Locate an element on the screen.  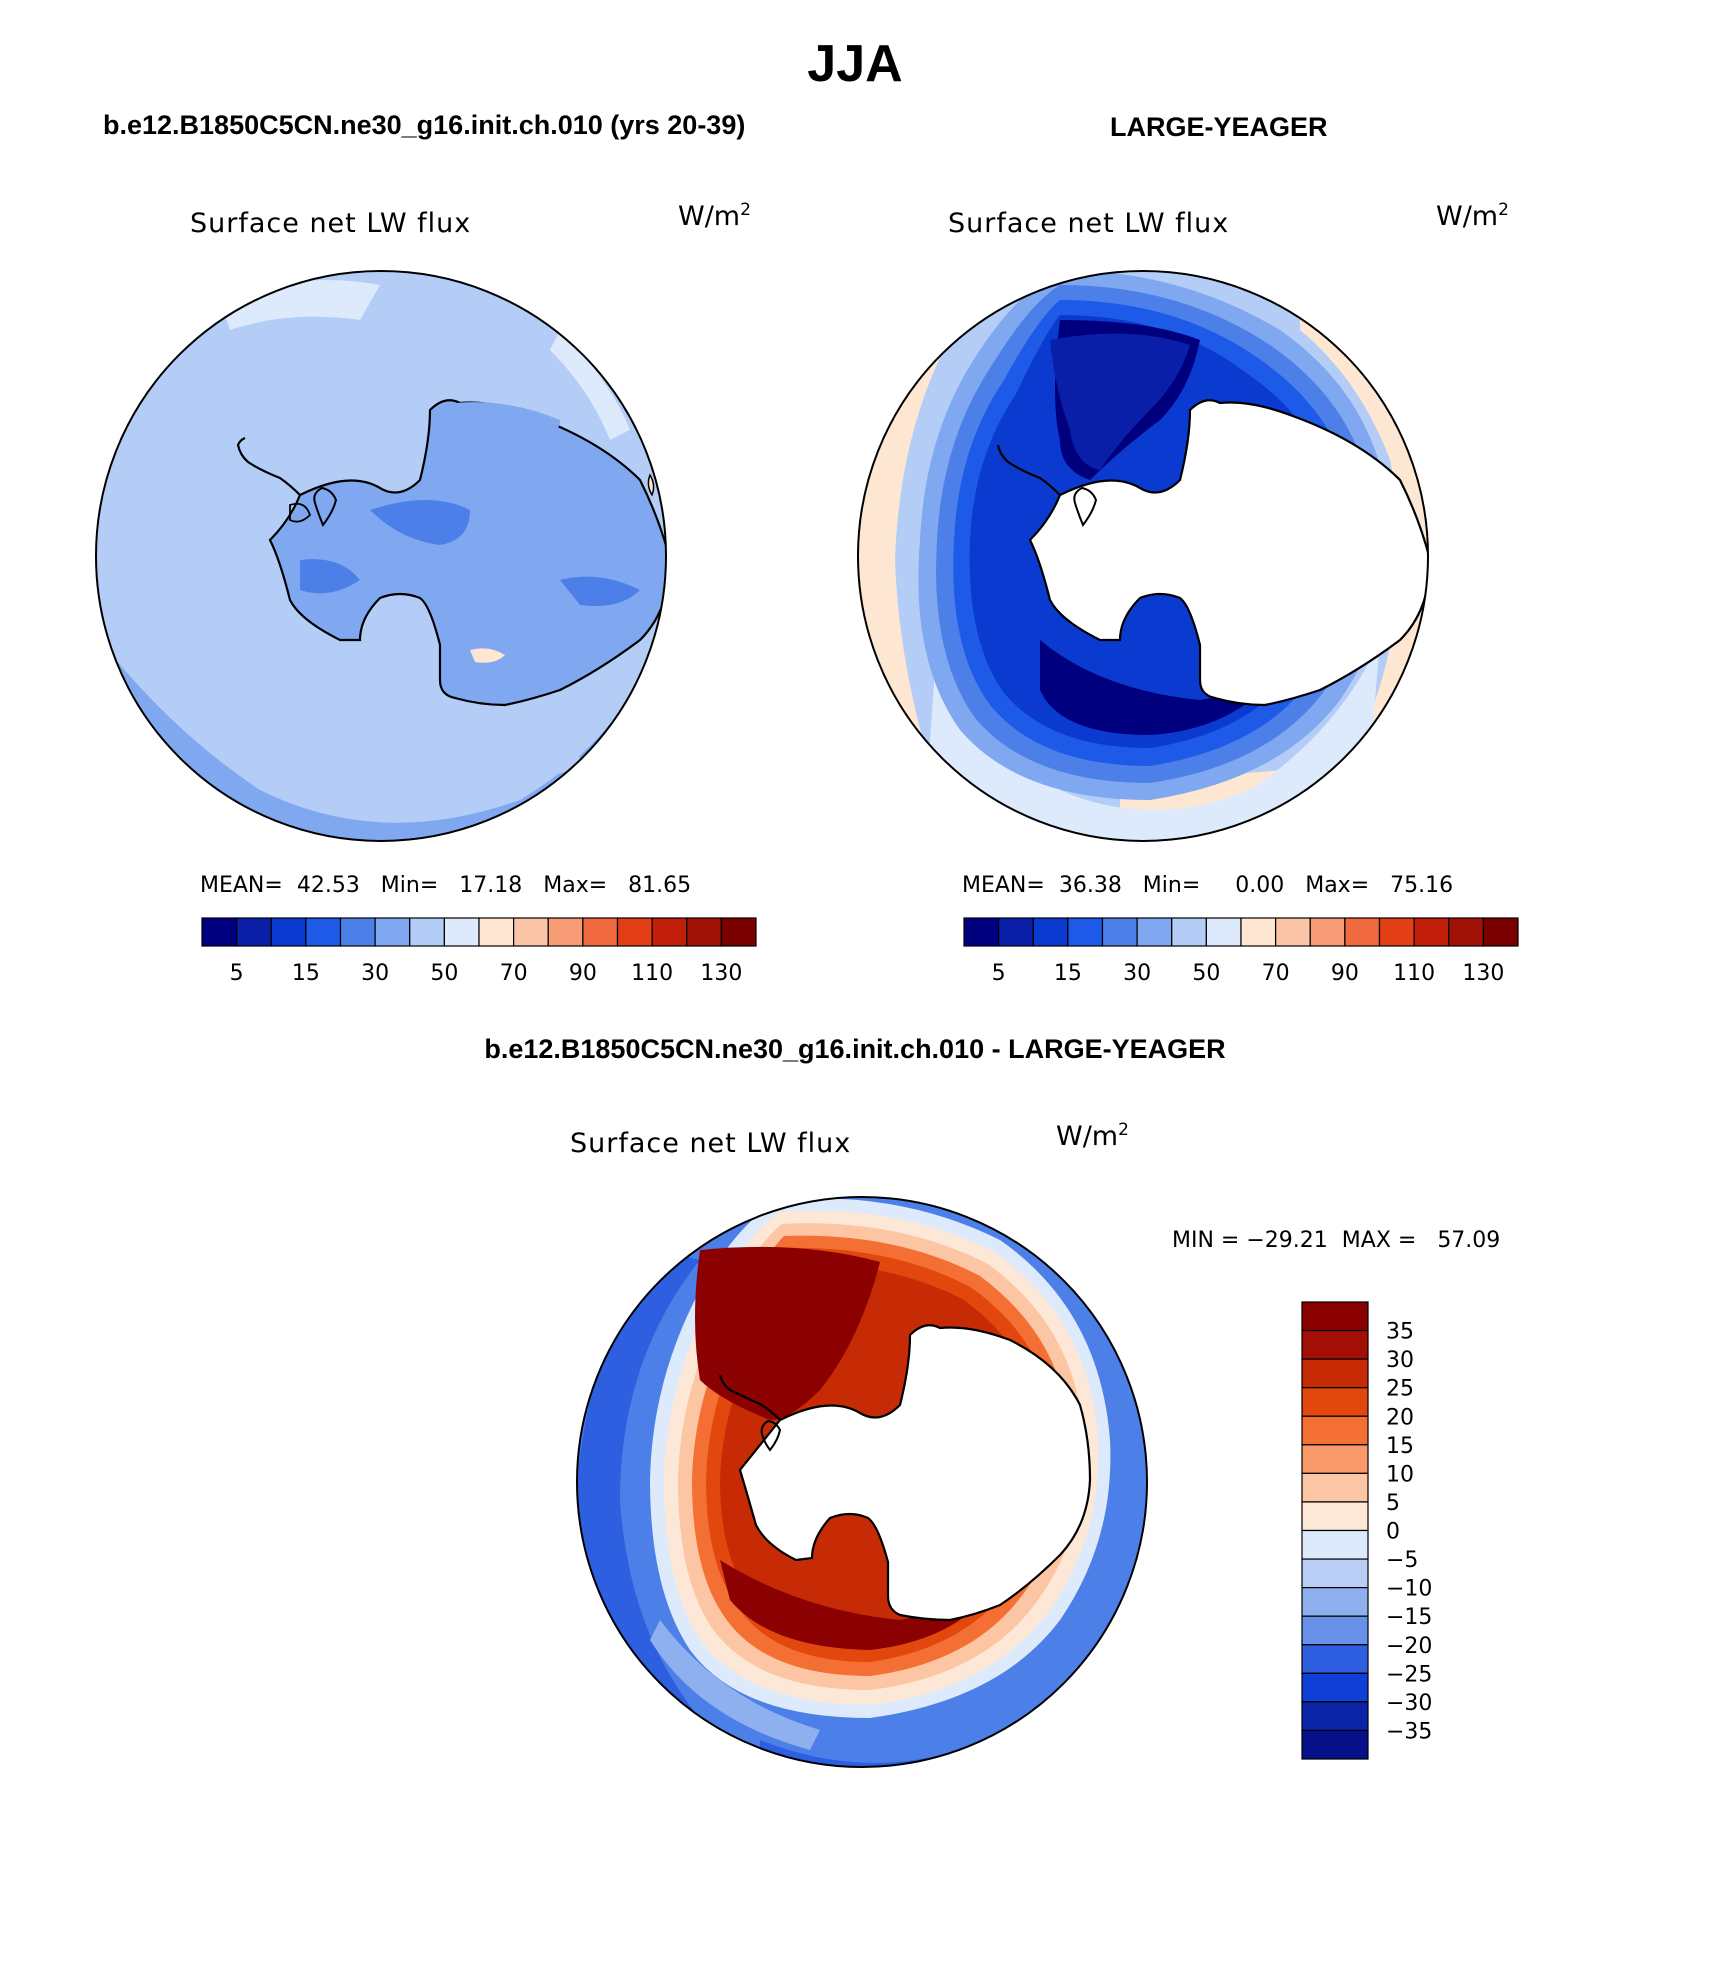
model-colorbar-tick-label: 130 is located at coordinates (721, 973).